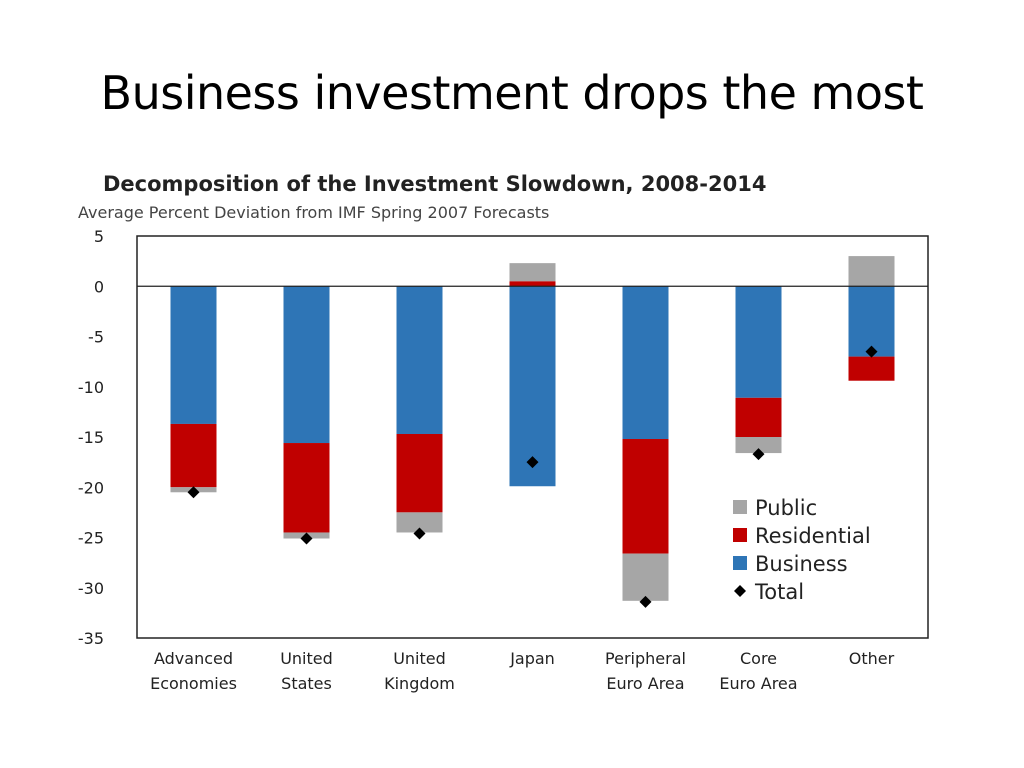  What do you see at coordinates (872, 658) in the screenshot?
I see `x-category-label: Other` at bounding box center [872, 658].